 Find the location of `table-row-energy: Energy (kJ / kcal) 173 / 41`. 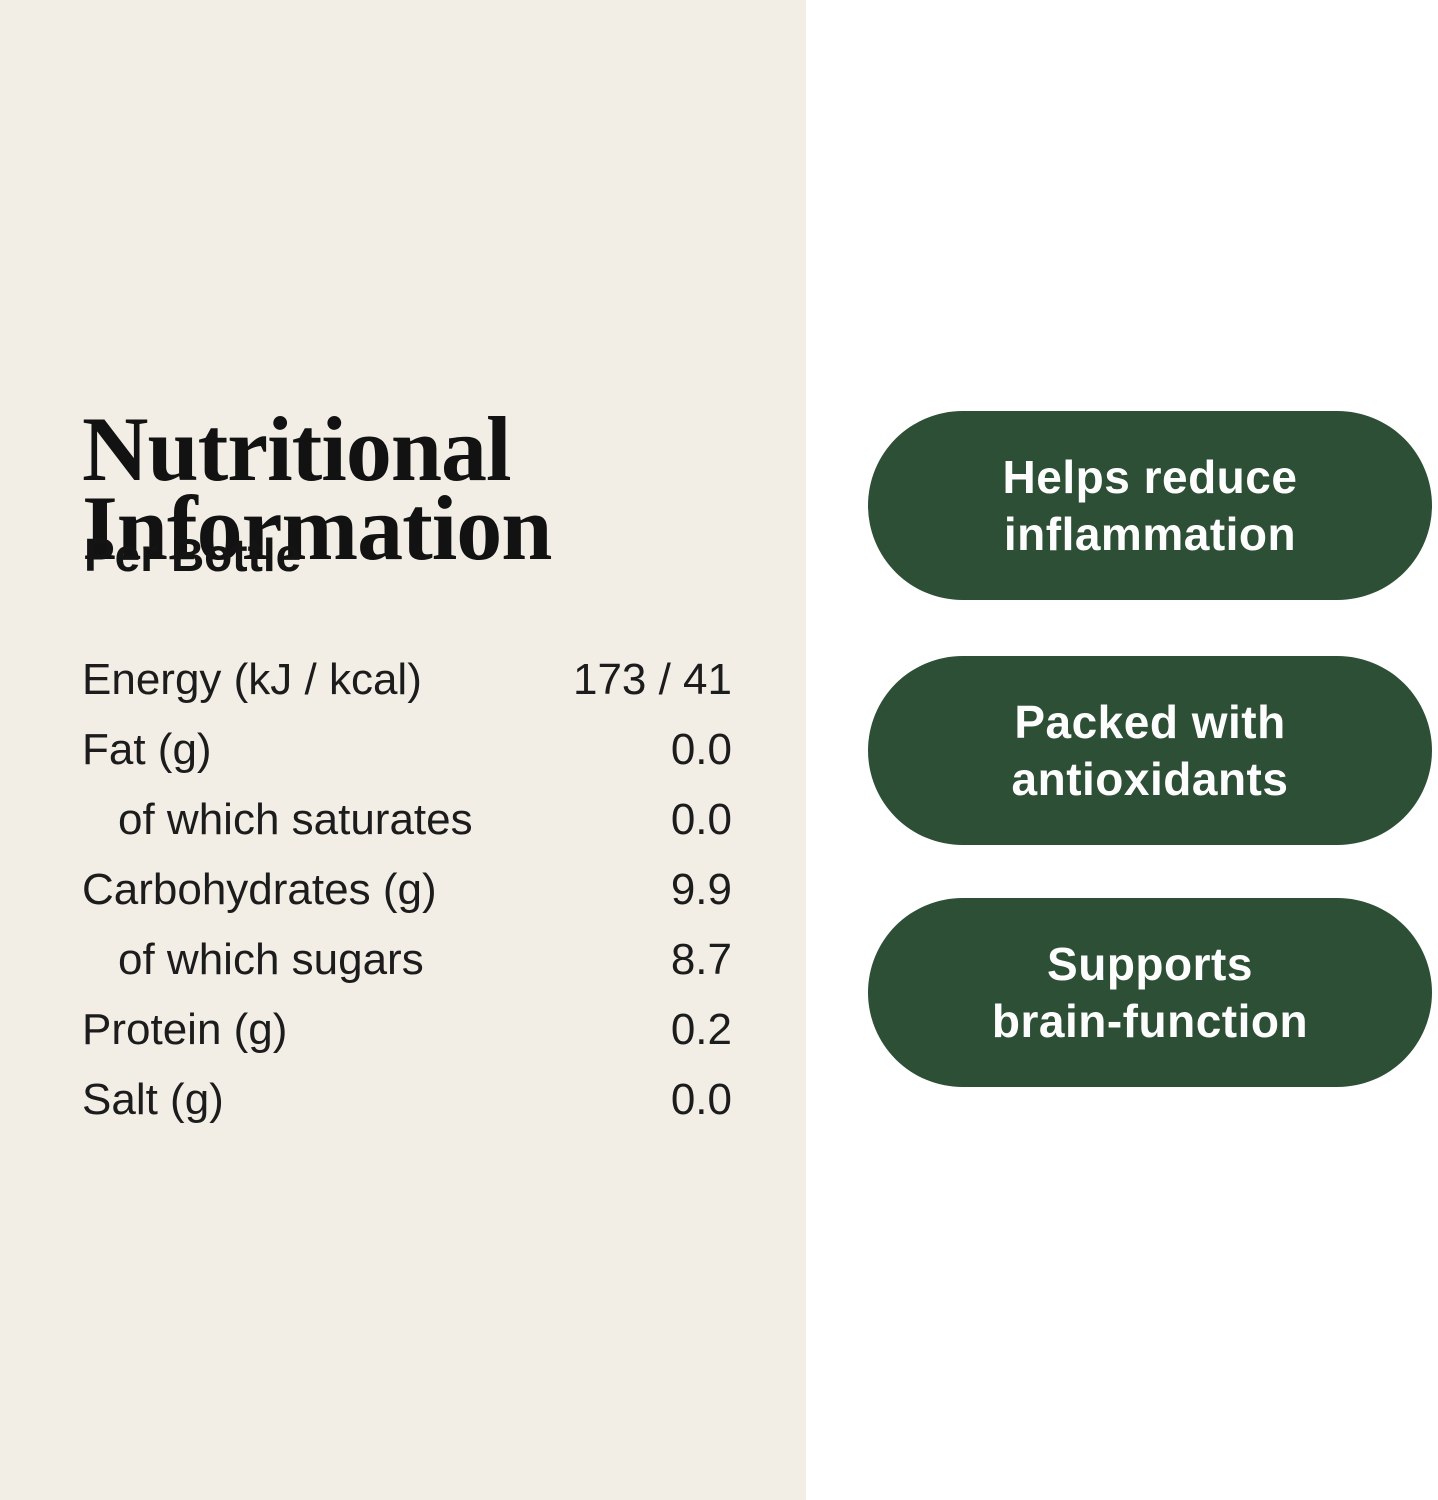

table-row-energy: Energy (kJ / kcal) 173 / 41 is located at coordinates (407, 680).